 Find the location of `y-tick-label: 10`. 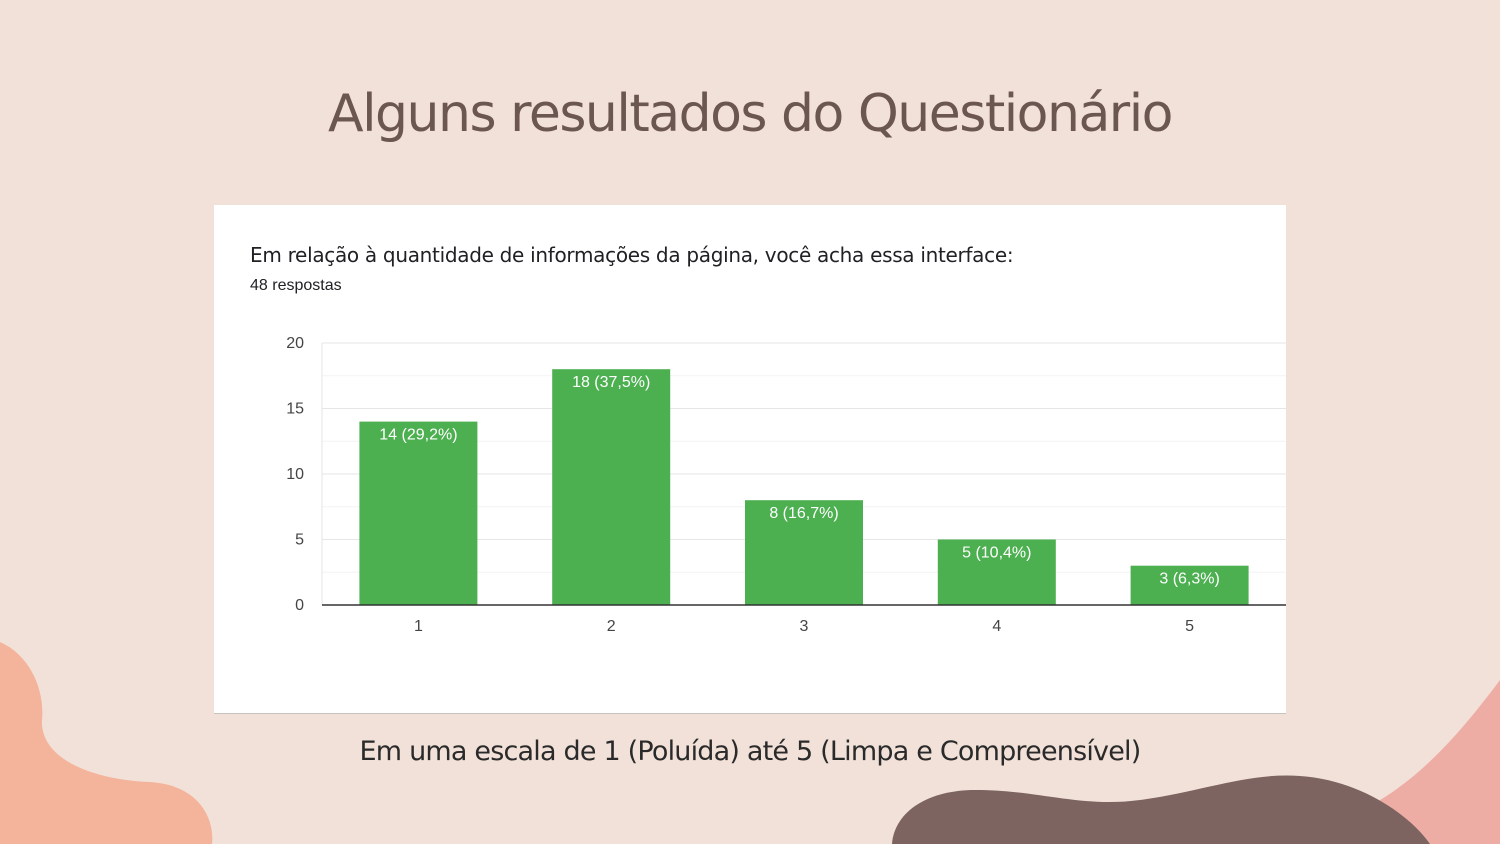

y-tick-label: 10 is located at coordinates (295, 474).